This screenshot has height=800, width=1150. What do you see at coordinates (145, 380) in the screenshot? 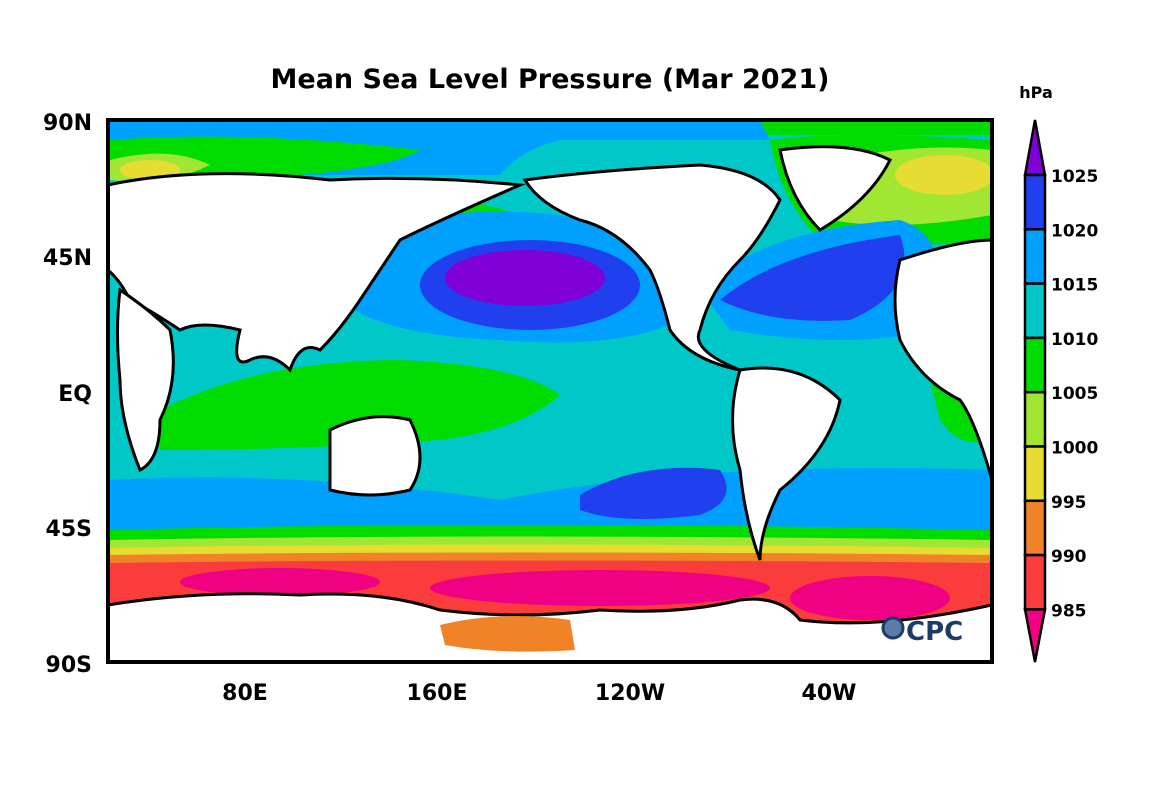
I see `africa` at bounding box center [145, 380].